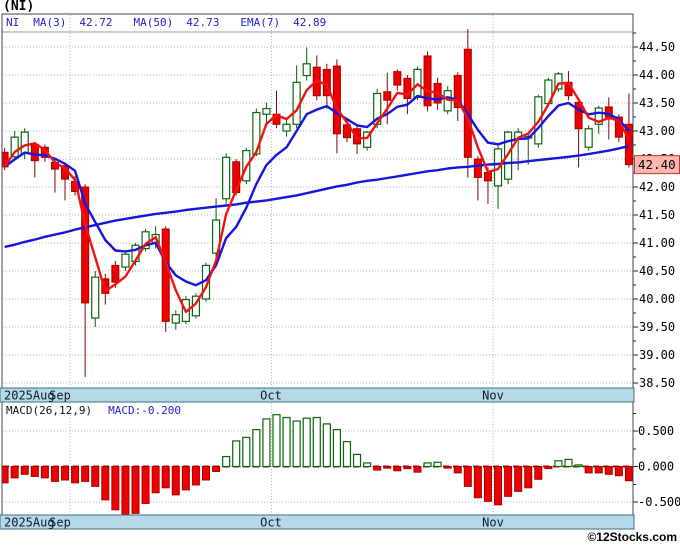 Image resolution: width=680 pixels, height=546 pixels. What do you see at coordinates (657, 271) in the screenshot?
I see `price-tick-label: 40.50` at bounding box center [657, 271].